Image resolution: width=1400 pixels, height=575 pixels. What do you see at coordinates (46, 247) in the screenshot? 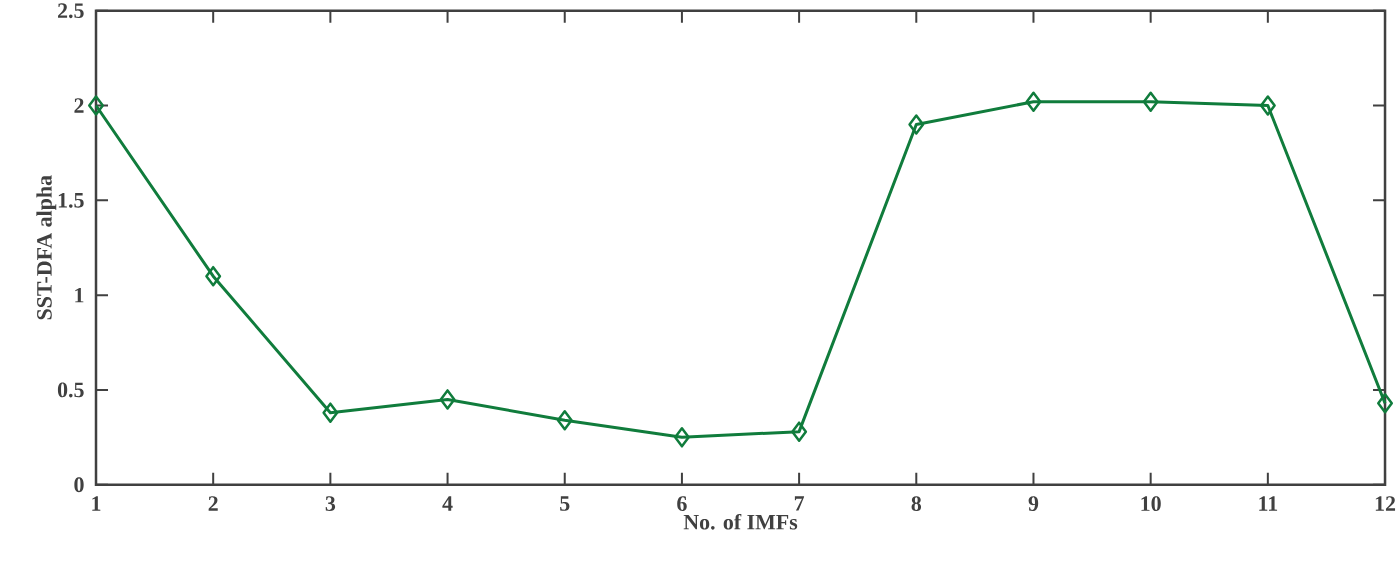
I see `y-axis-title: SST-DFA alpha` at bounding box center [46, 247].